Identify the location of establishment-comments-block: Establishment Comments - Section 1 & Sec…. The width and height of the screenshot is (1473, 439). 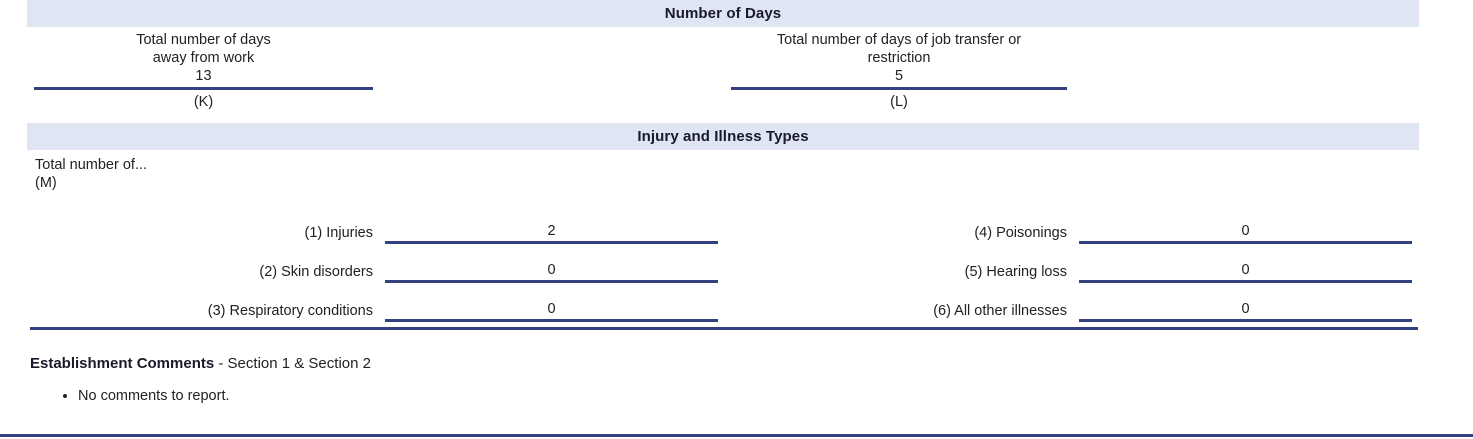
(730, 380).